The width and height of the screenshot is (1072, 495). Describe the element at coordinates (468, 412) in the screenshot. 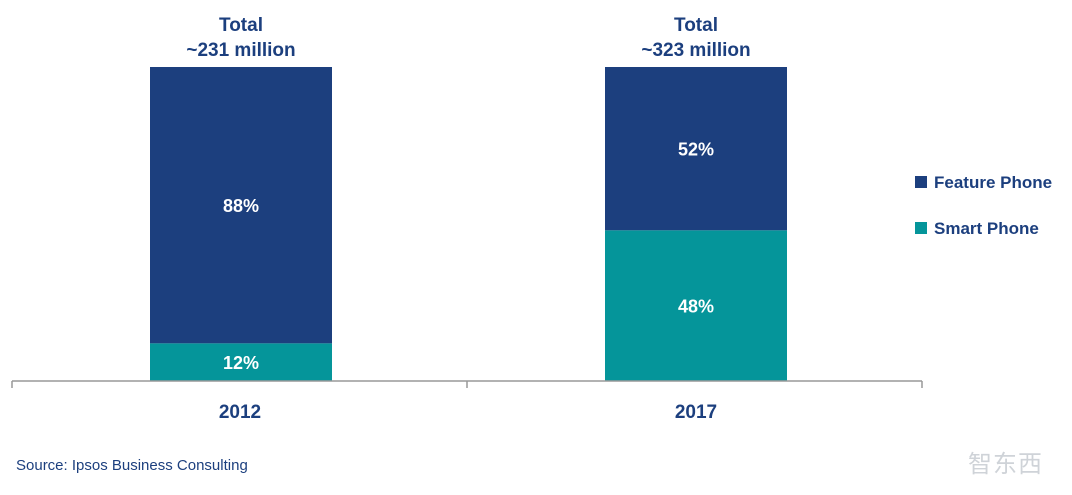

I see `category-labels-group: 2012 2017` at that location.